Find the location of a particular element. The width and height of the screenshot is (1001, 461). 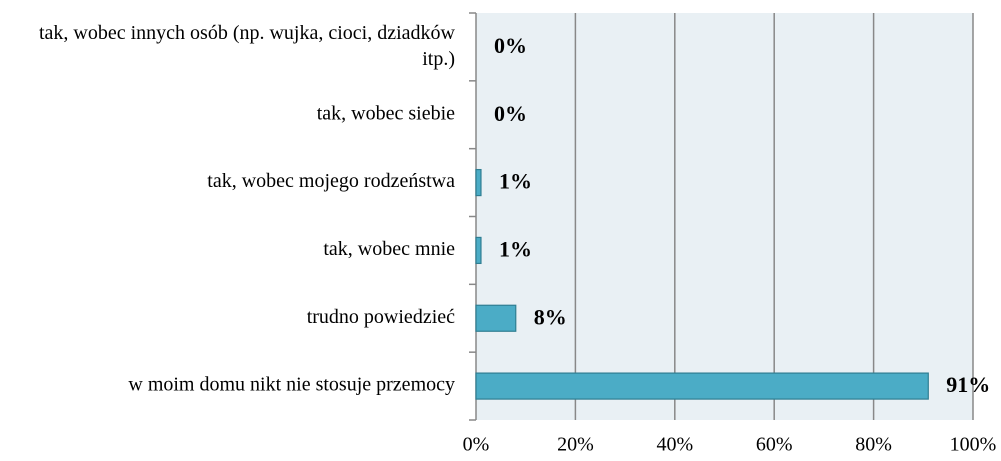

category-label: tak, wobec mojego rodzeństwa is located at coordinates (331, 181).